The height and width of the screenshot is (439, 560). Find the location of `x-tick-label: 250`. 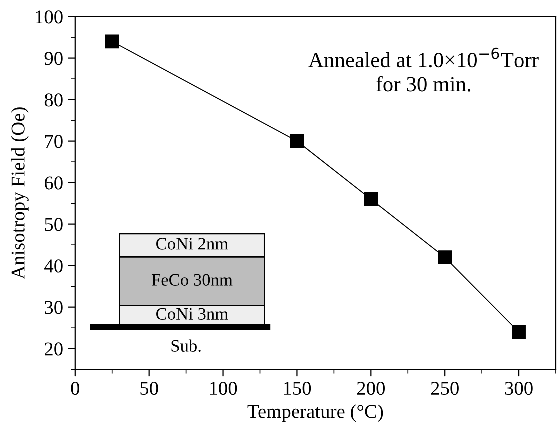

x-tick-label: 250 is located at coordinates (445, 389).